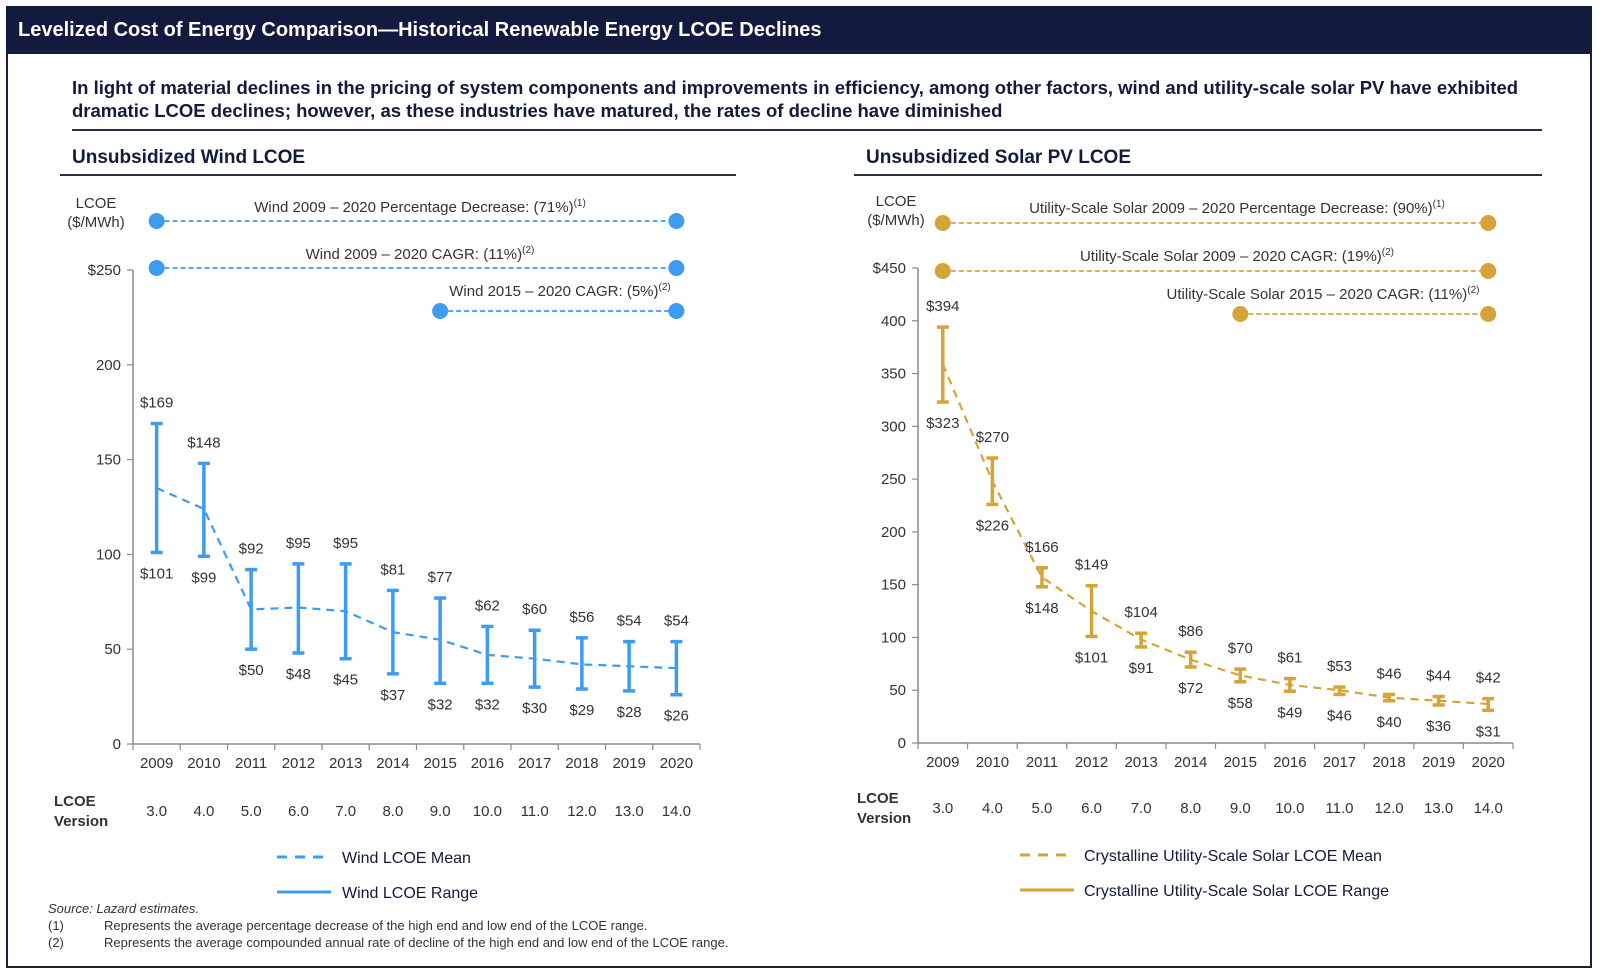 The height and width of the screenshot is (975, 1600). Describe the element at coordinates (998, 157) in the screenshot. I see `solar-chart-title: Unsubsidized Solar PV LCOE` at that location.